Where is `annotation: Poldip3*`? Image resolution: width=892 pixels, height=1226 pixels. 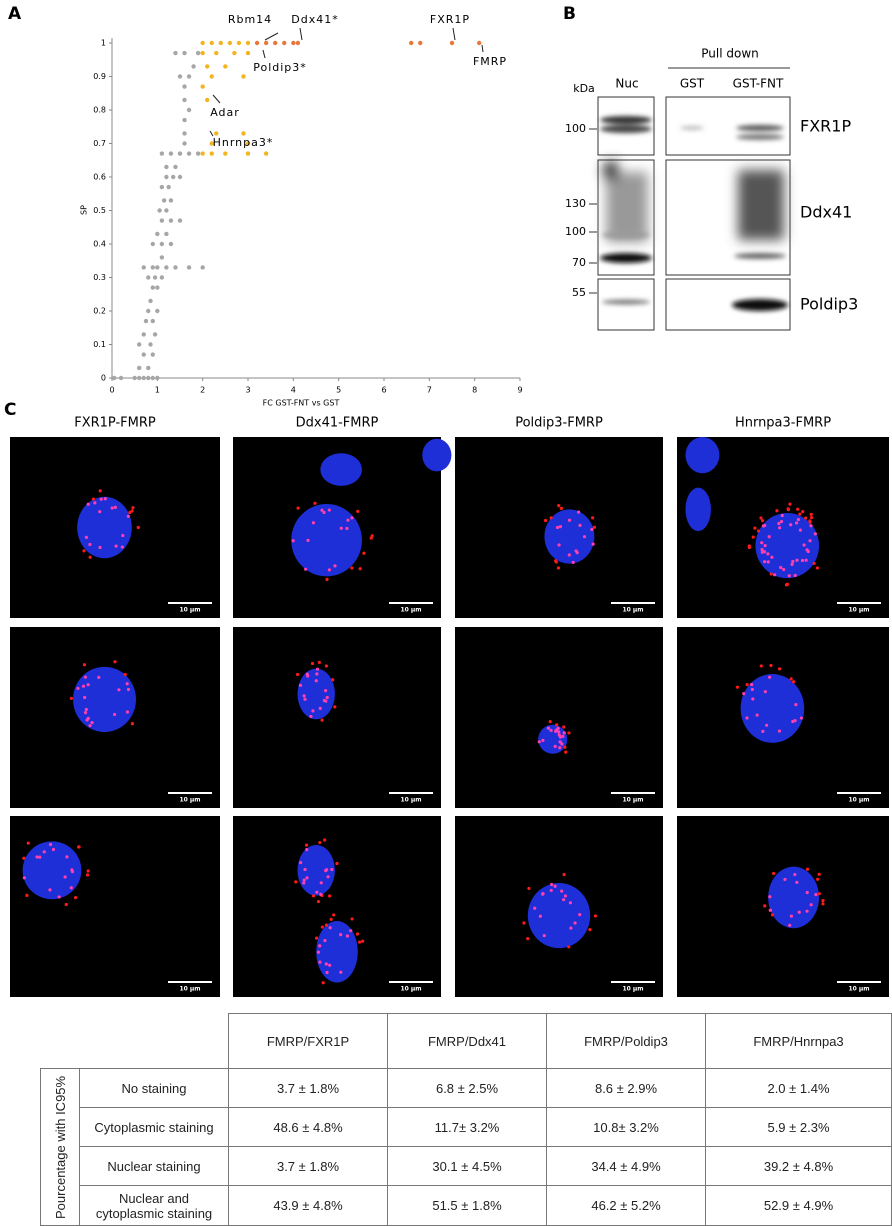 annotation: Poldip3* is located at coordinates (280, 67).